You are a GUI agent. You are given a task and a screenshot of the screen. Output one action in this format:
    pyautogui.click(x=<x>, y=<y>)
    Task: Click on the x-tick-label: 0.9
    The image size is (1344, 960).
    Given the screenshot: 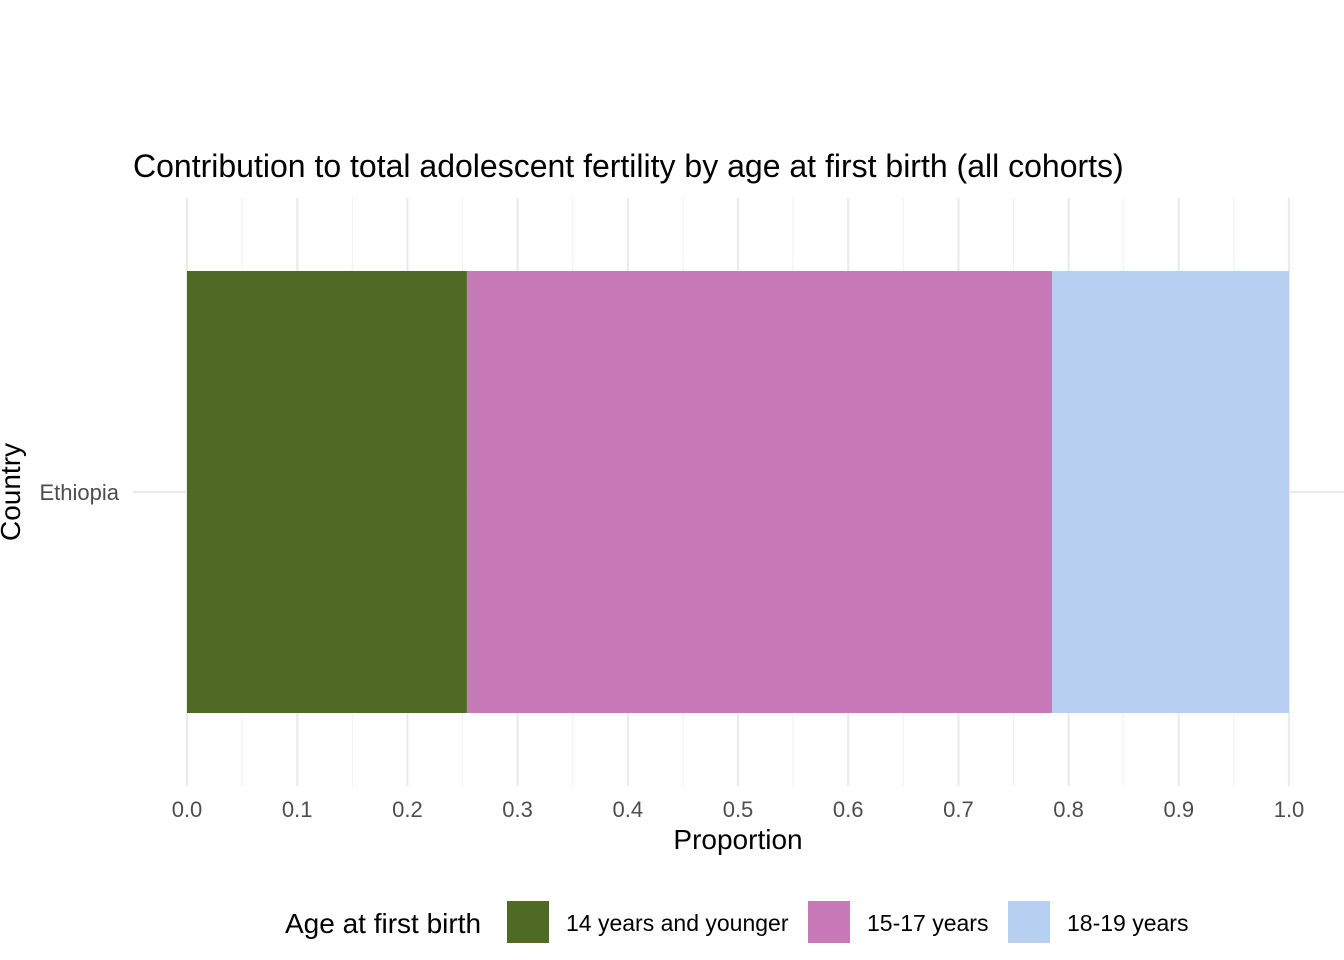 What is the action you would take?
    pyautogui.click(x=1179, y=809)
    